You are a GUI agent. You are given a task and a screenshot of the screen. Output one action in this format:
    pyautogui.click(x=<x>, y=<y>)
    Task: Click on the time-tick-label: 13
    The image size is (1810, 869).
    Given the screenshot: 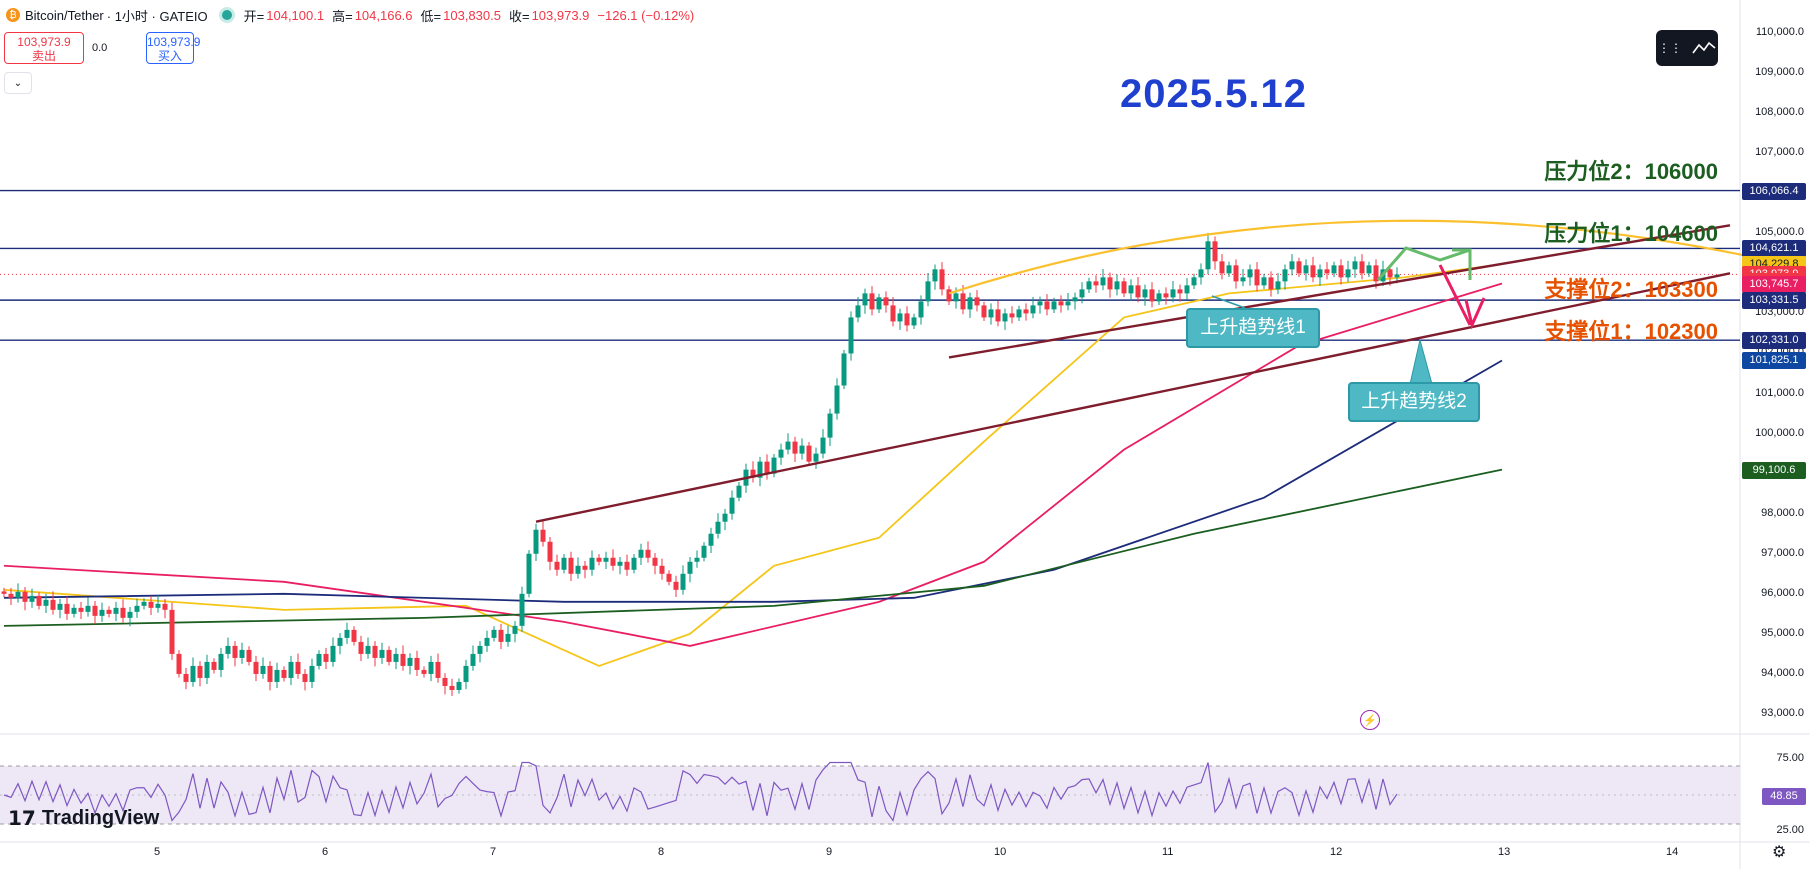 What is the action you would take?
    pyautogui.click(x=1504, y=852)
    